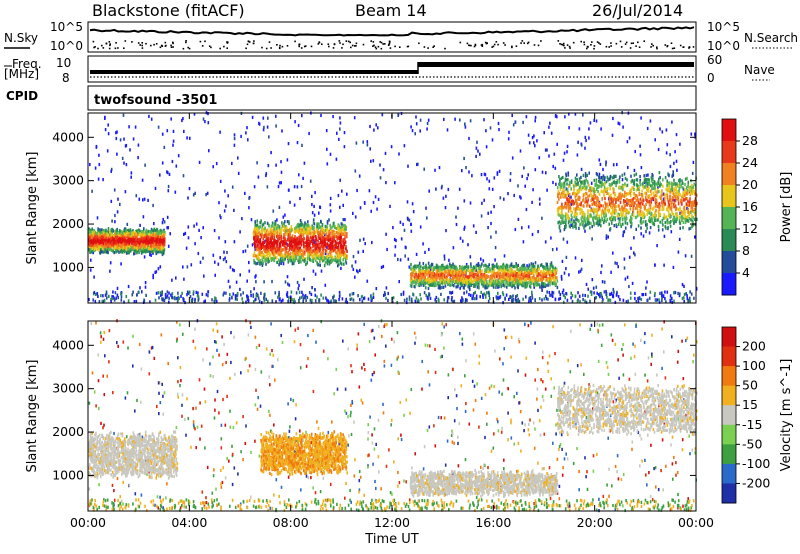 This screenshot has height=554, width=800. Describe the element at coordinates (66, 78) in the screenshot. I see `freq-bot-label: 8` at that location.